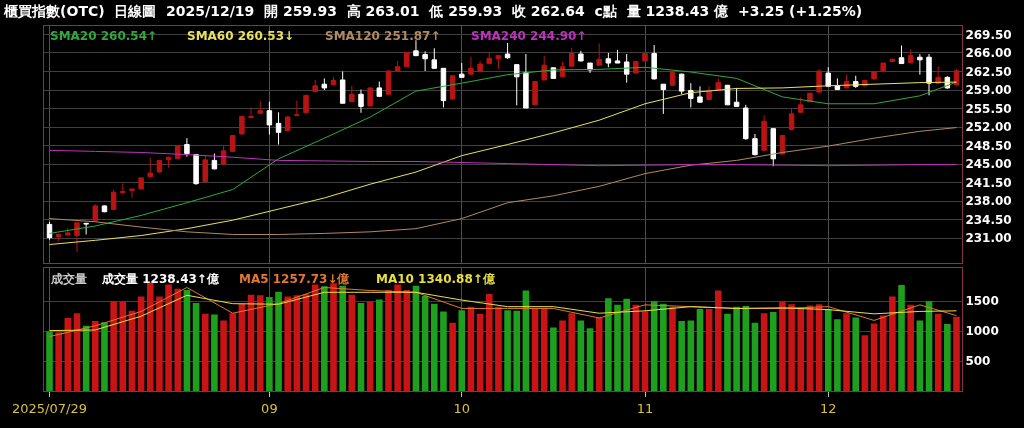  What do you see at coordinates (988, 127) in the screenshot?
I see `y-tick-label: 252.00` at bounding box center [988, 127].